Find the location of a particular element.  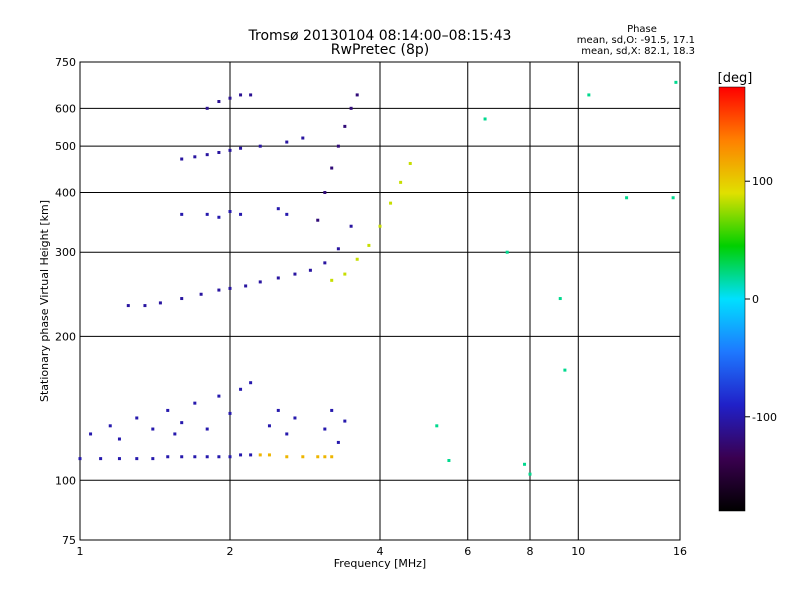

stats-x-line: mean, sd,X: 82.1, 18.3 is located at coordinates (638, 51).